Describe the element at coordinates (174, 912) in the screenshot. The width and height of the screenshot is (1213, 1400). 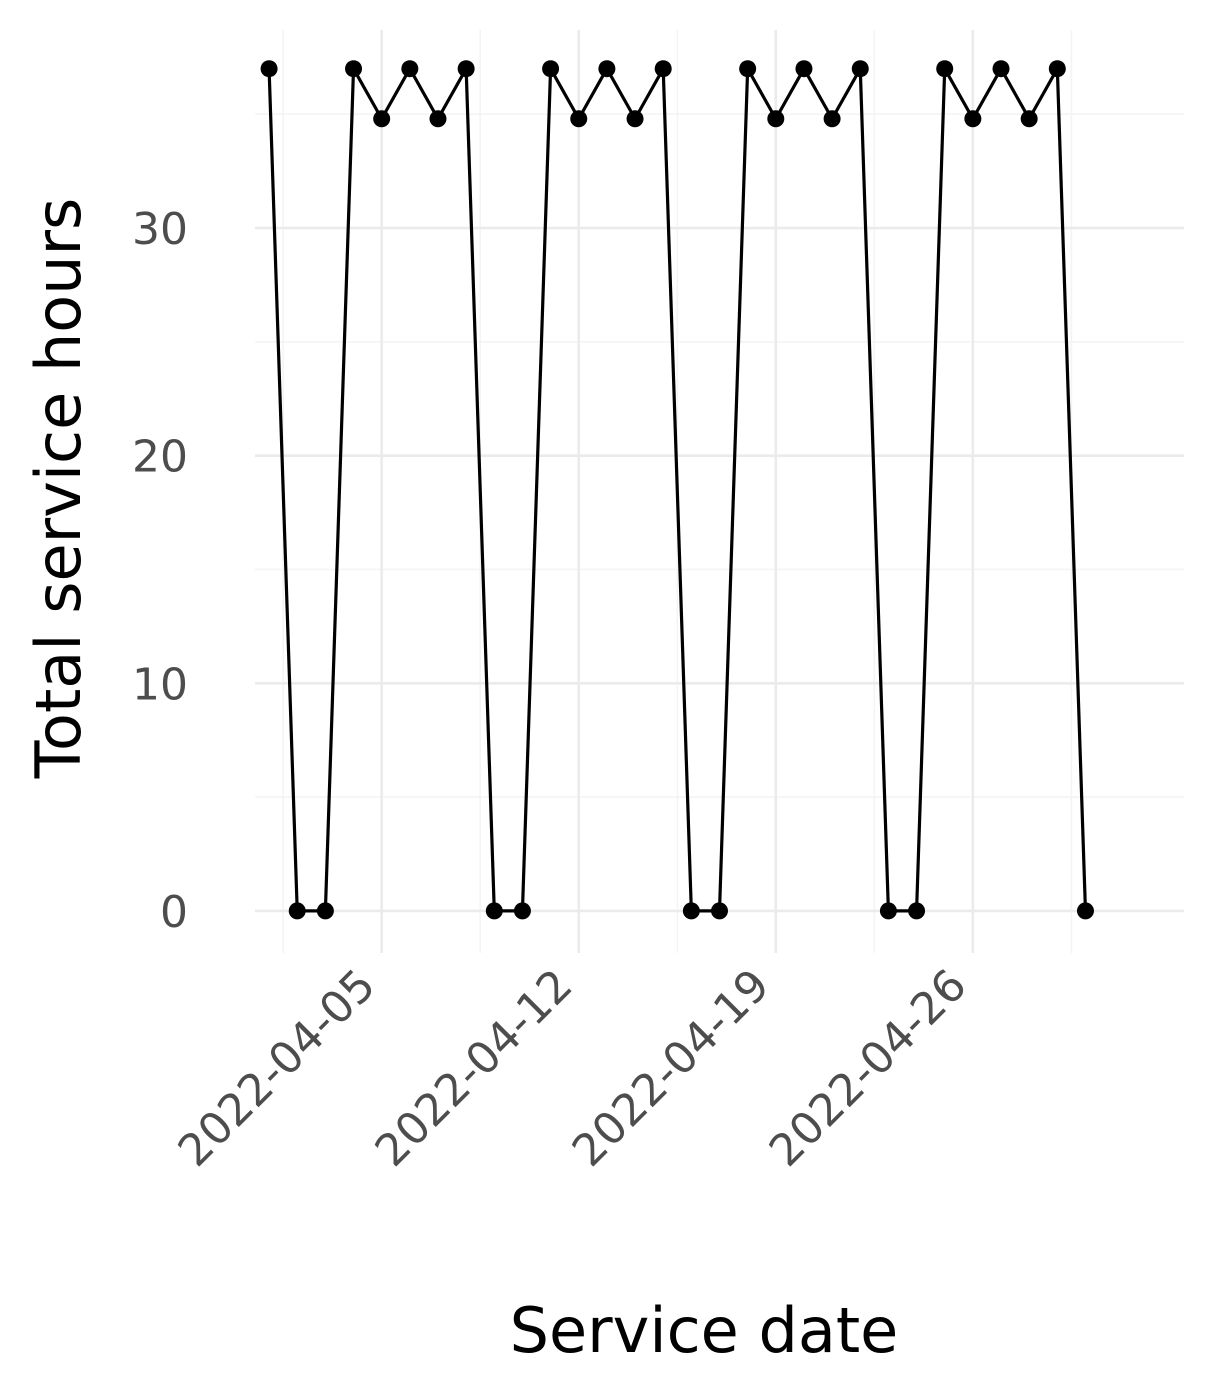
I see `y-tick-label: 0` at that location.